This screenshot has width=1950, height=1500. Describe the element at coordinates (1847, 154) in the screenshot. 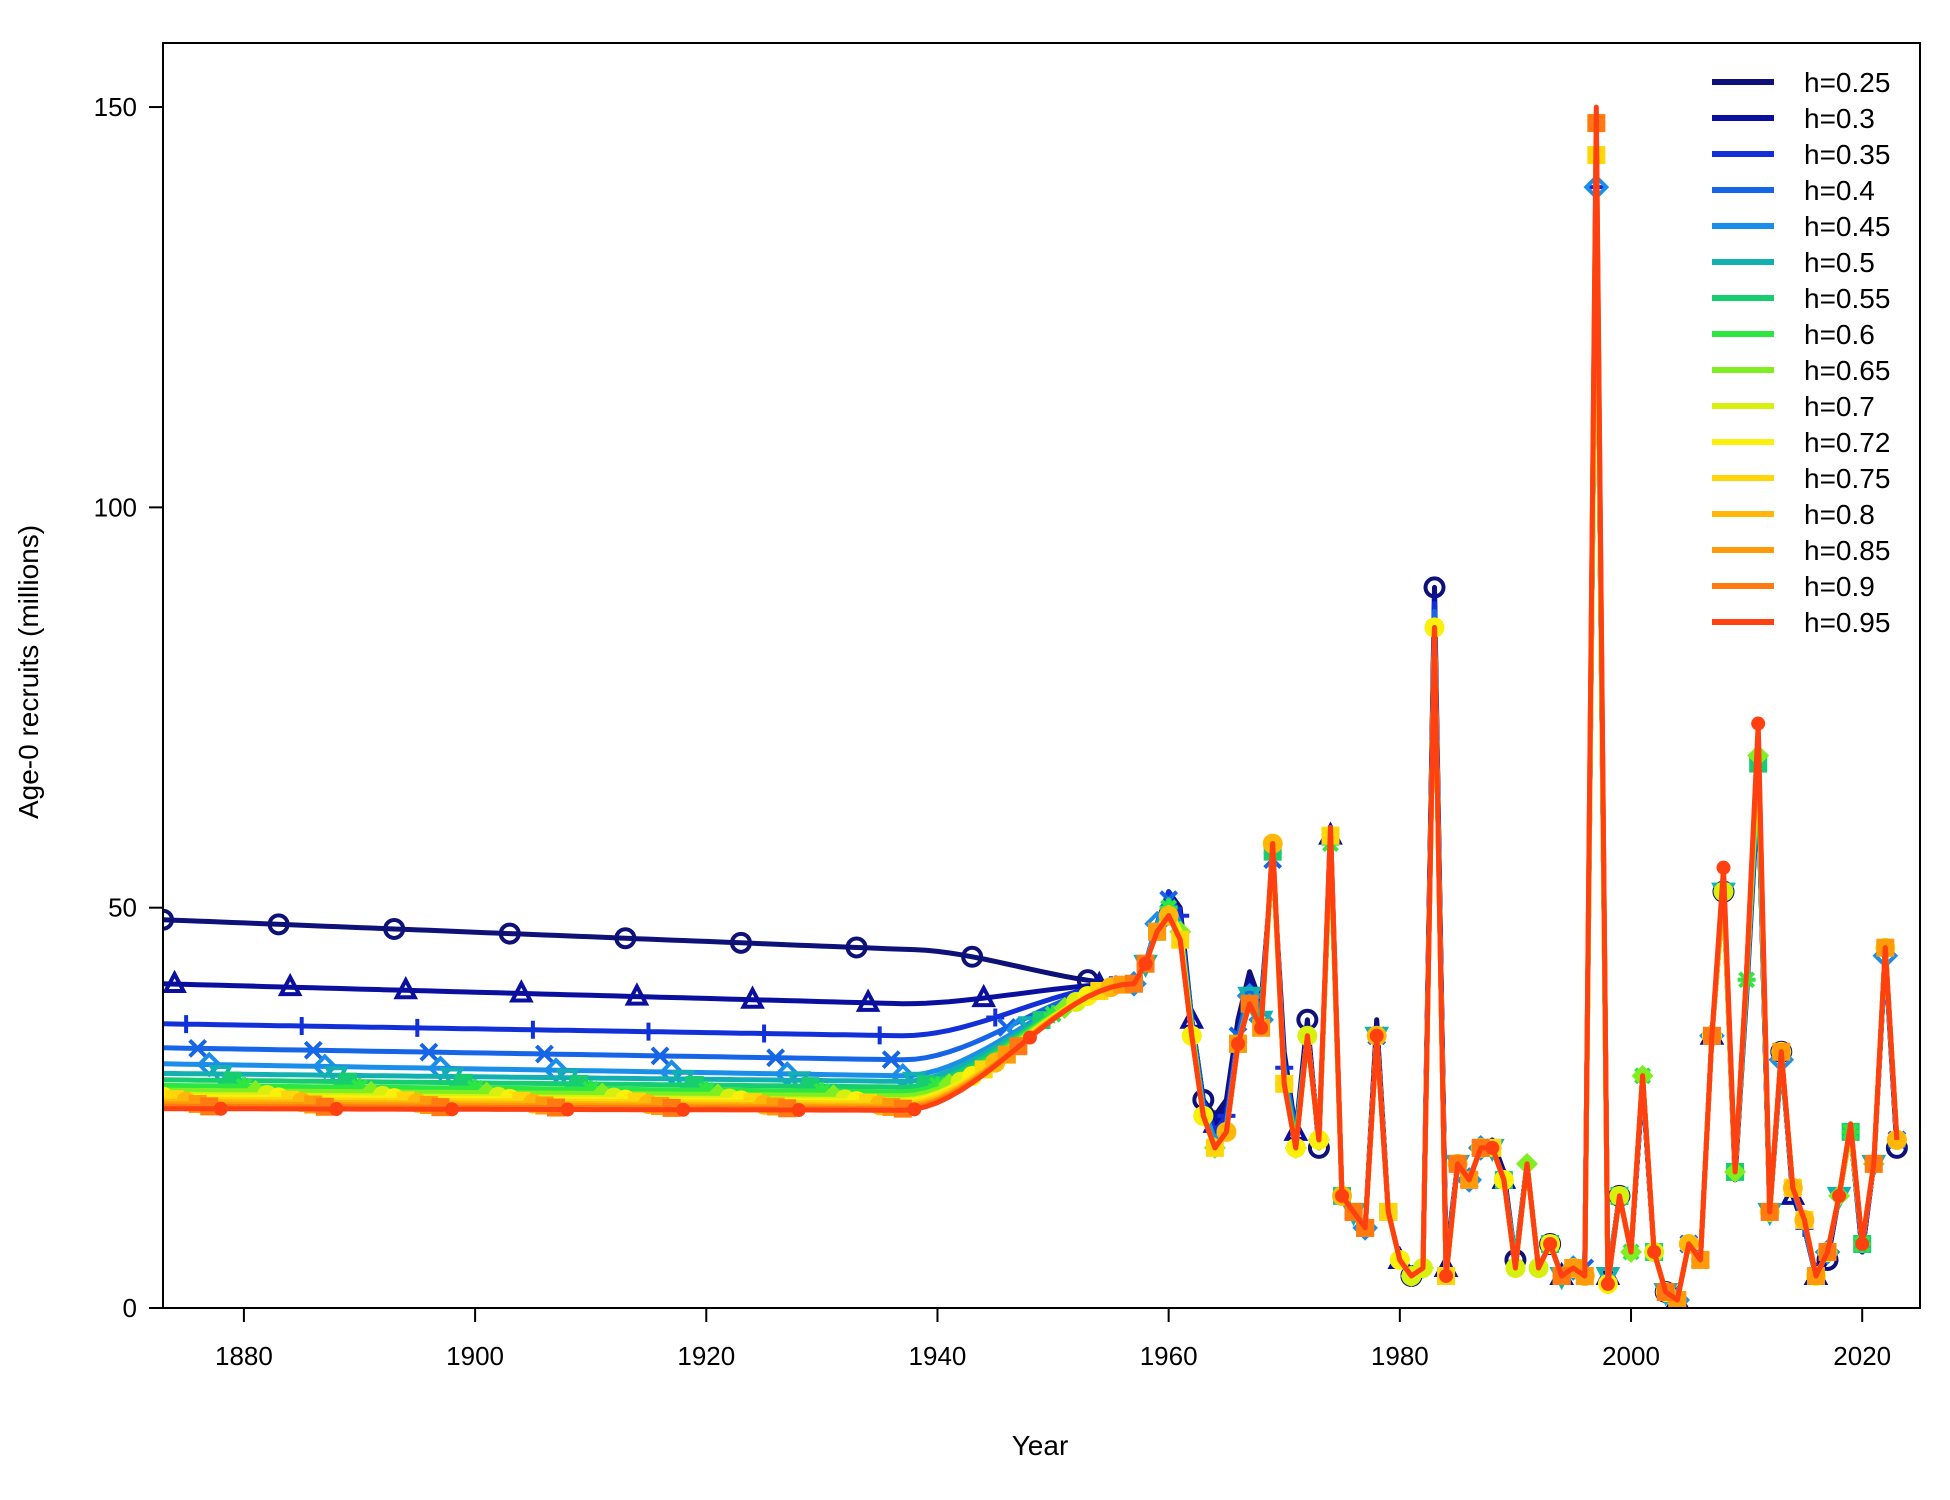

I see `legend-label: h=0.35` at that location.